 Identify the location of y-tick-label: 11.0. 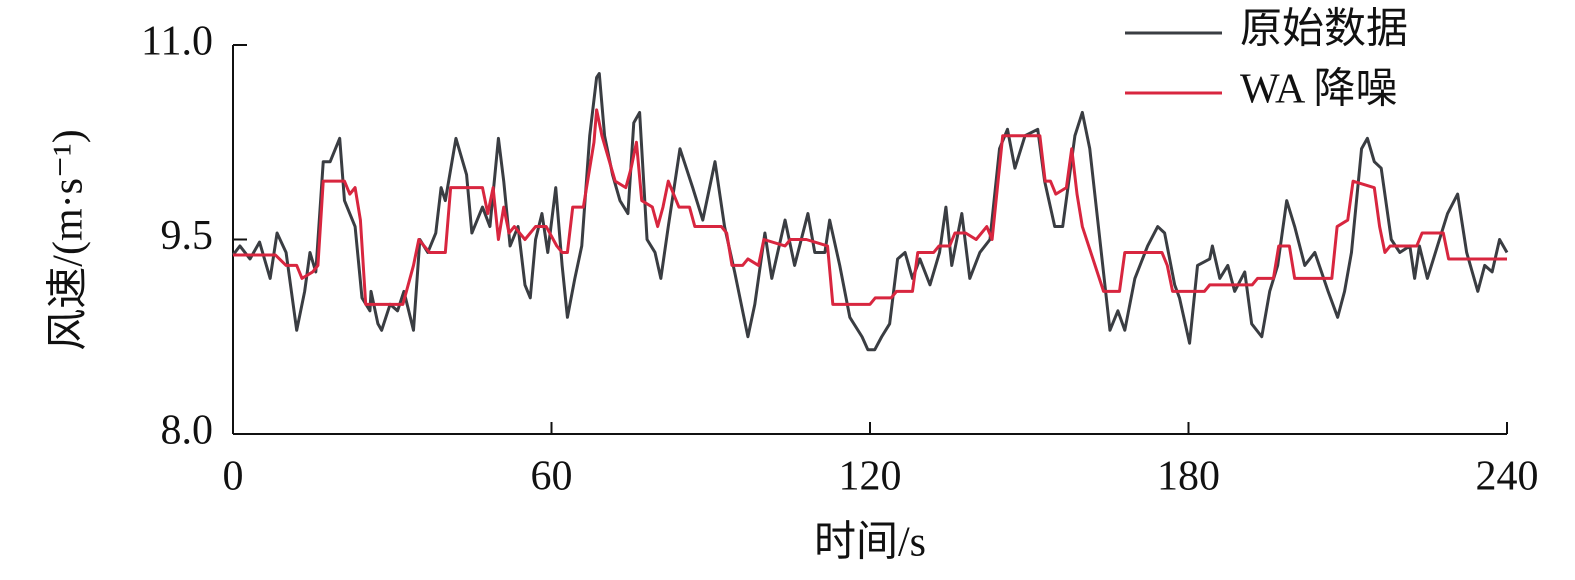
(177, 42).